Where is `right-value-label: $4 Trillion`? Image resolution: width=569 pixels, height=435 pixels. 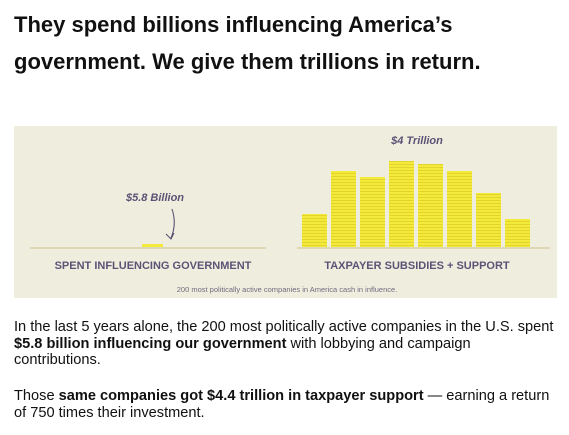
right-value-label: $4 Trillion is located at coordinates (416, 141).